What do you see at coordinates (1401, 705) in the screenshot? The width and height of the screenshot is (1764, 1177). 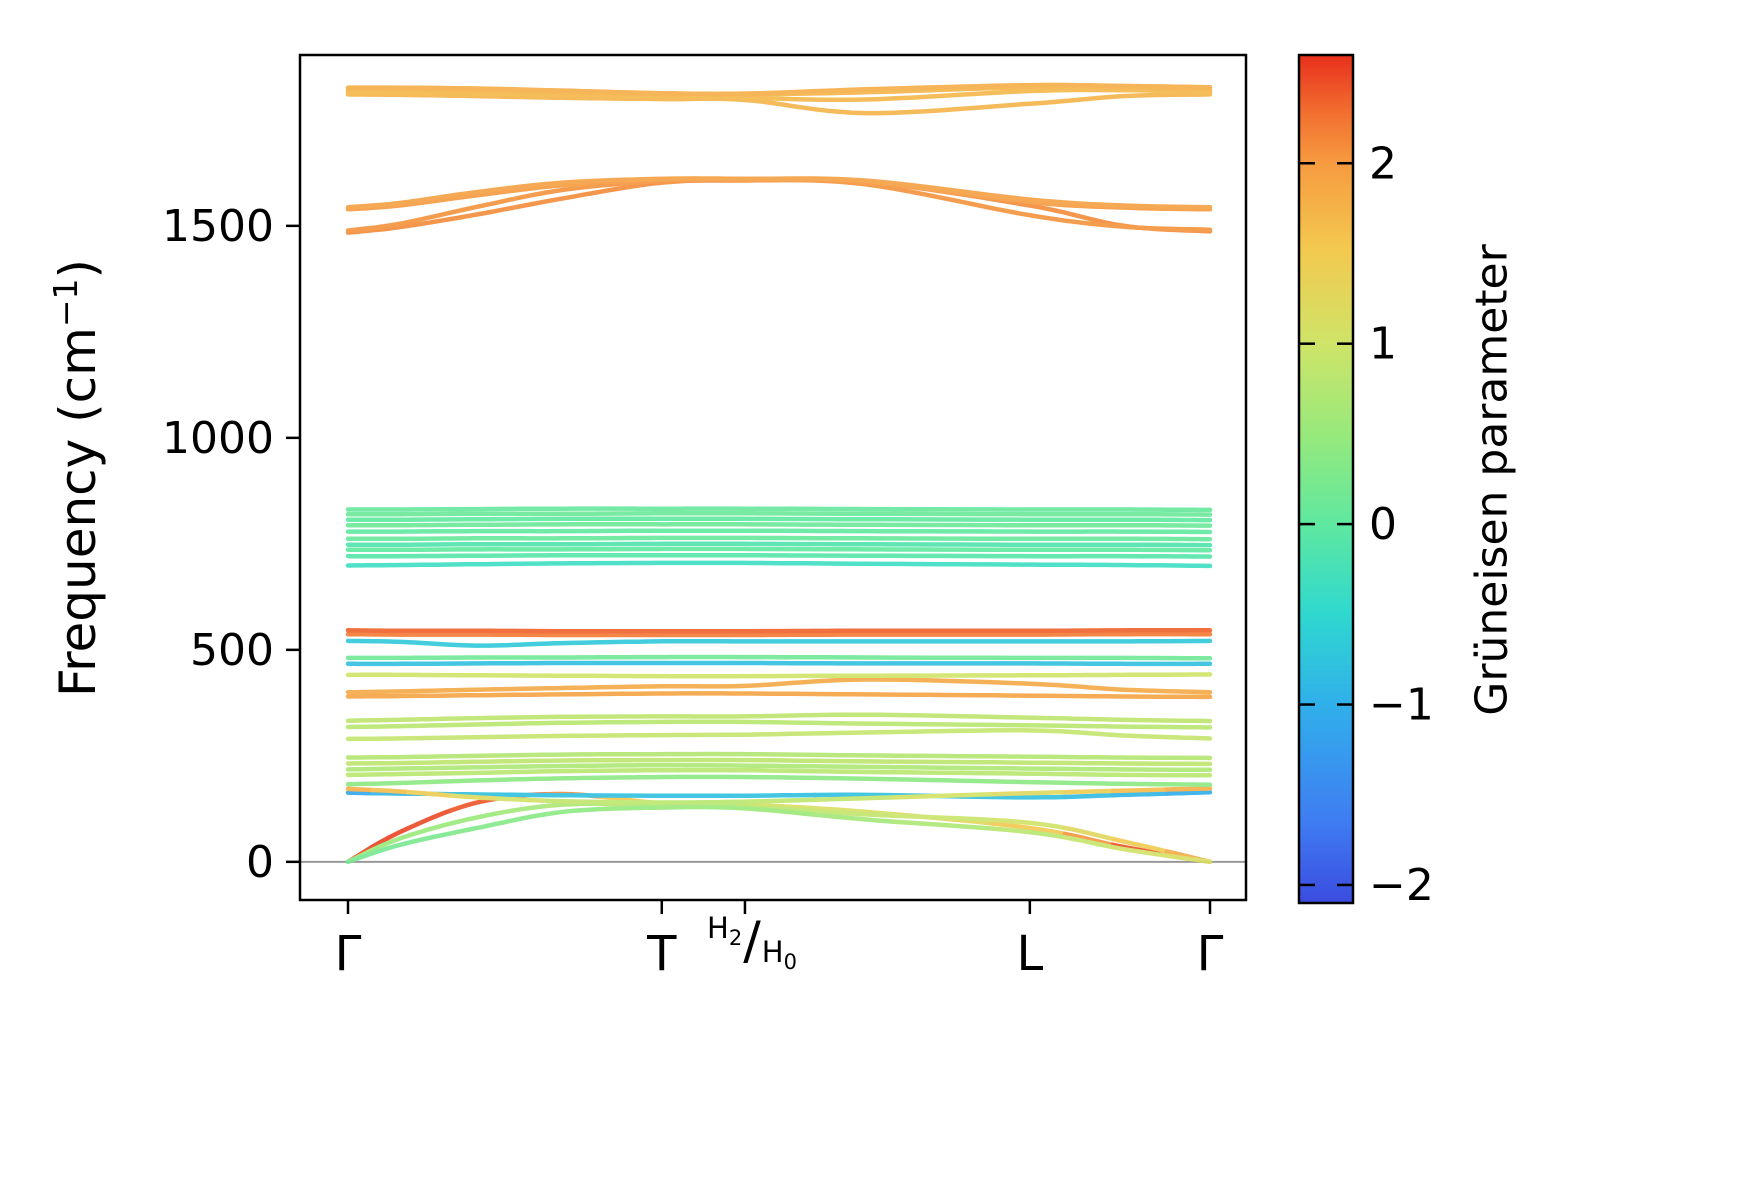 I see `colorbar-tick-label: −1` at bounding box center [1401, 705].